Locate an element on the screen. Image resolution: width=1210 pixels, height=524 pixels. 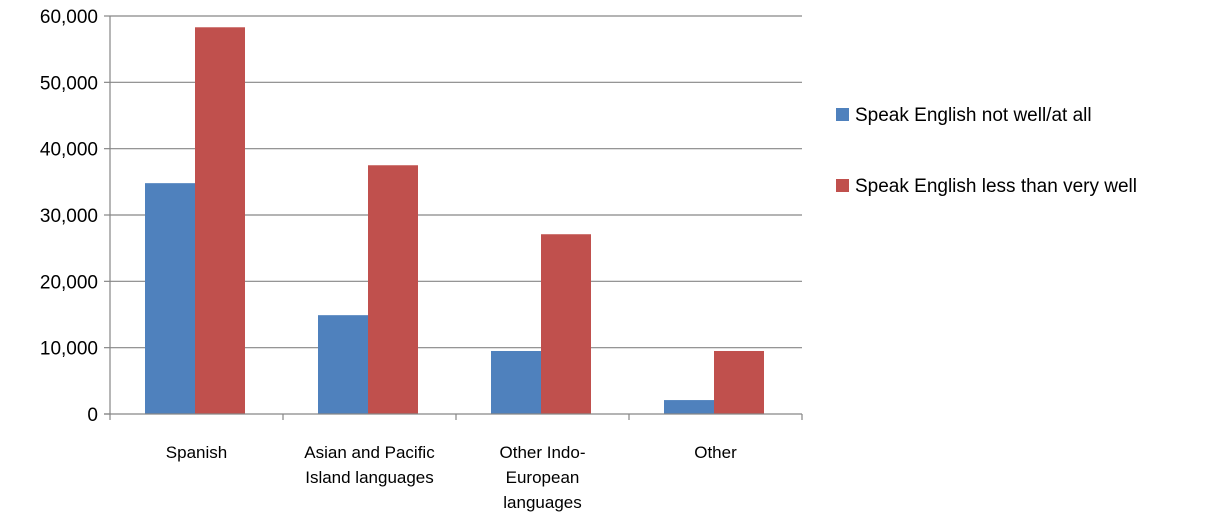
y-tick-label: 0 is located at coordinates (92, 415).